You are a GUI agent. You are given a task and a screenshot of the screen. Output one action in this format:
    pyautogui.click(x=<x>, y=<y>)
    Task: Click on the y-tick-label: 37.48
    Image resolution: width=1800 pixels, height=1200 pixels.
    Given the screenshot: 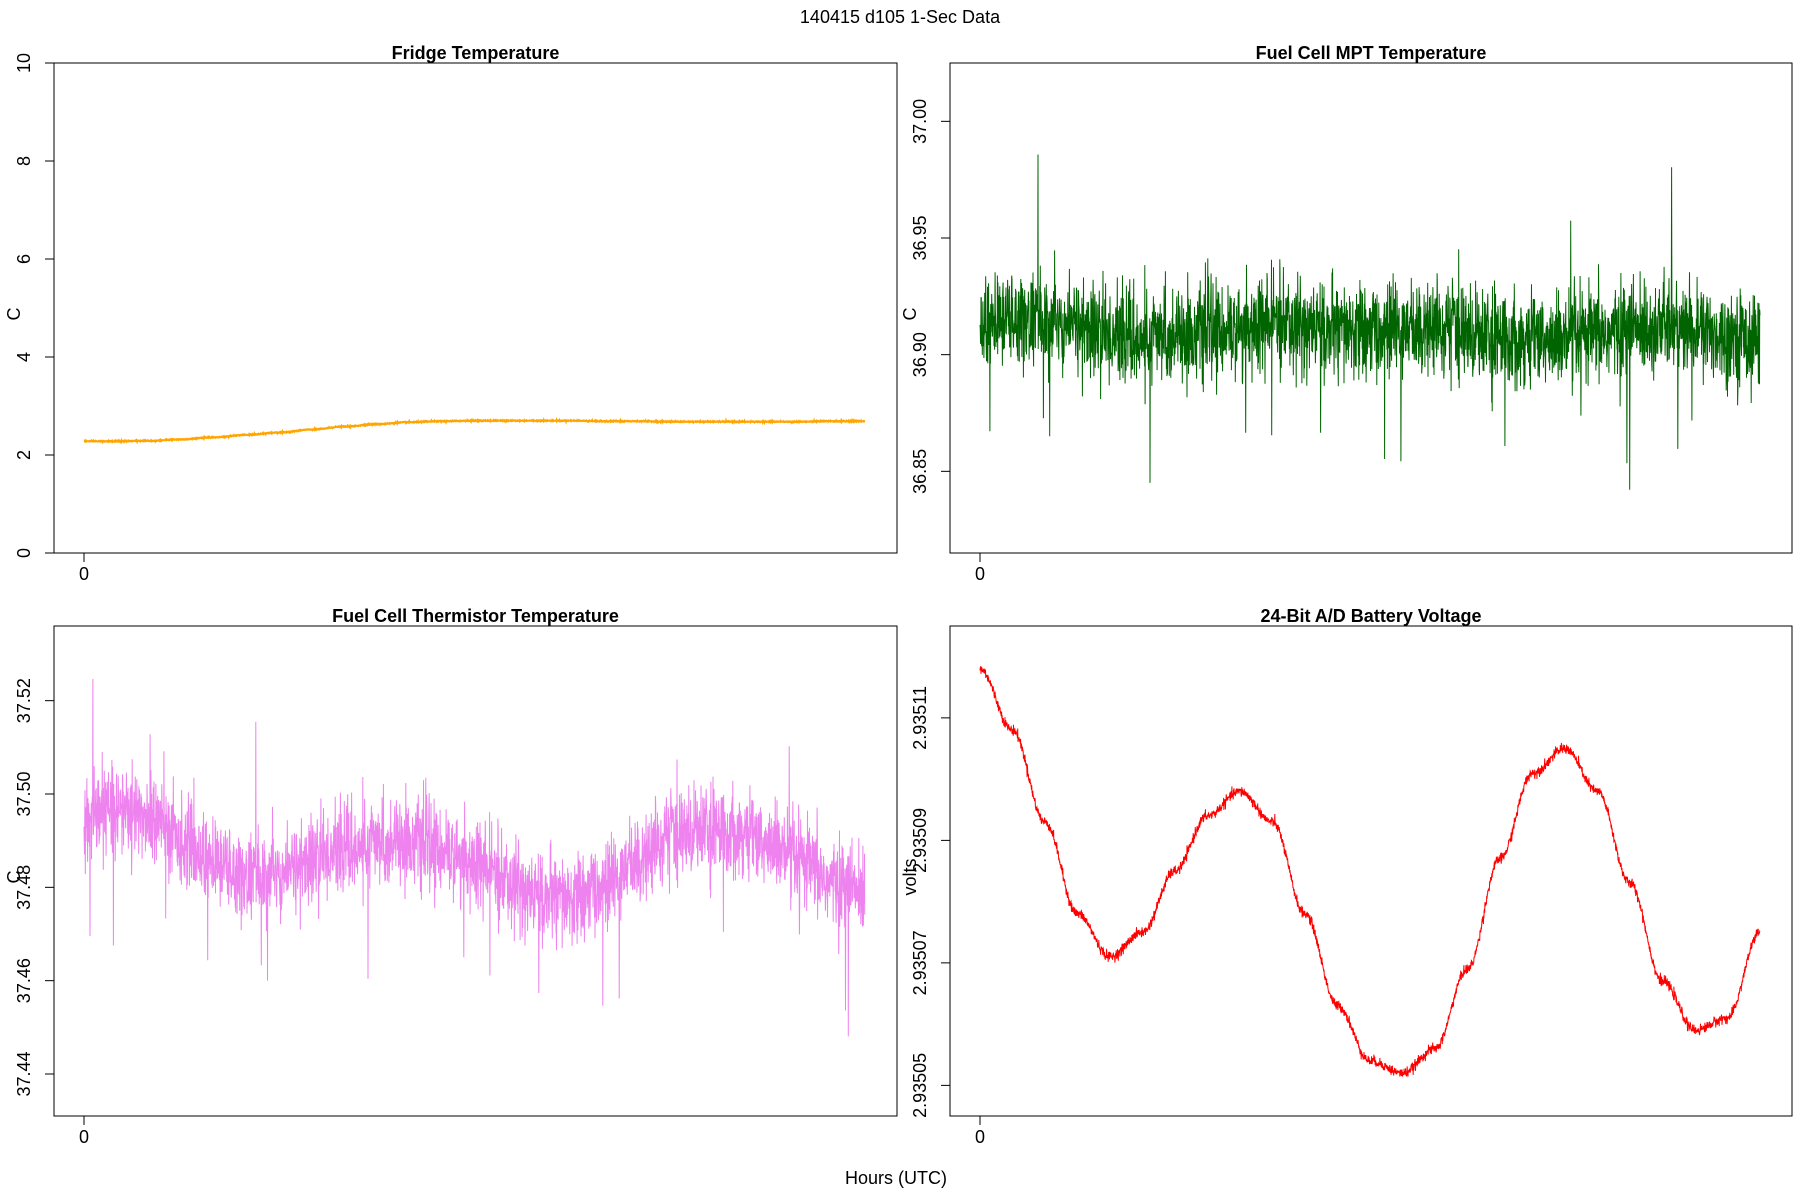 What is the action you would take?
    pyautogui.click(x=24, y=887)
    